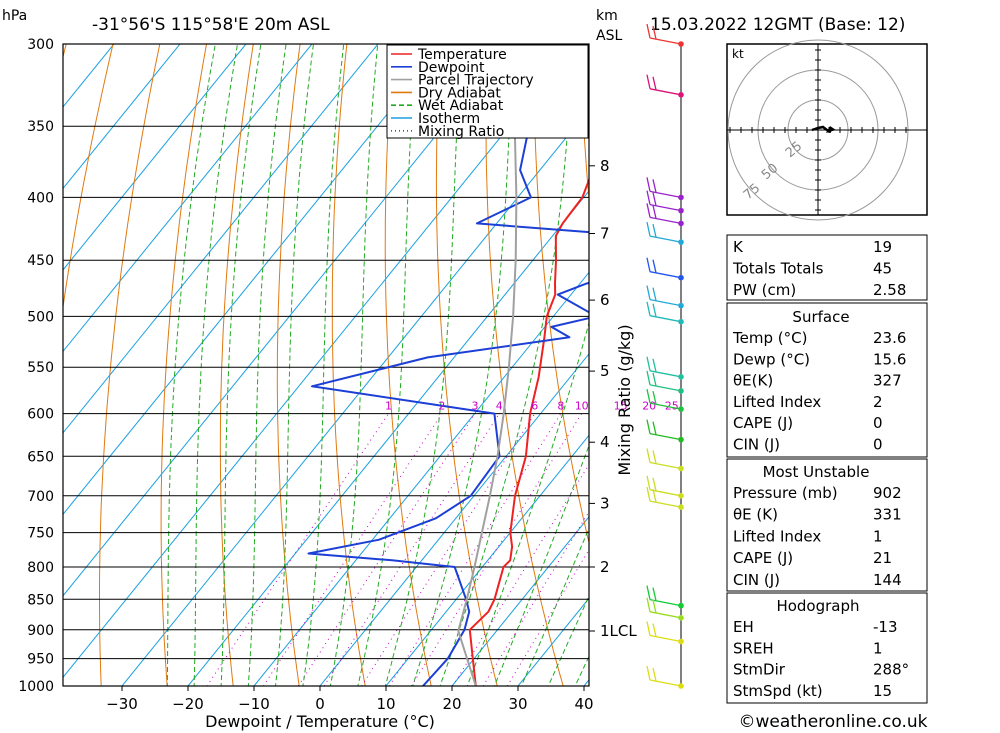 Image resolution: width=1000 pixels, height=733 pixels. I want to click on temperature-tick-label: 30, so click(517, 704).